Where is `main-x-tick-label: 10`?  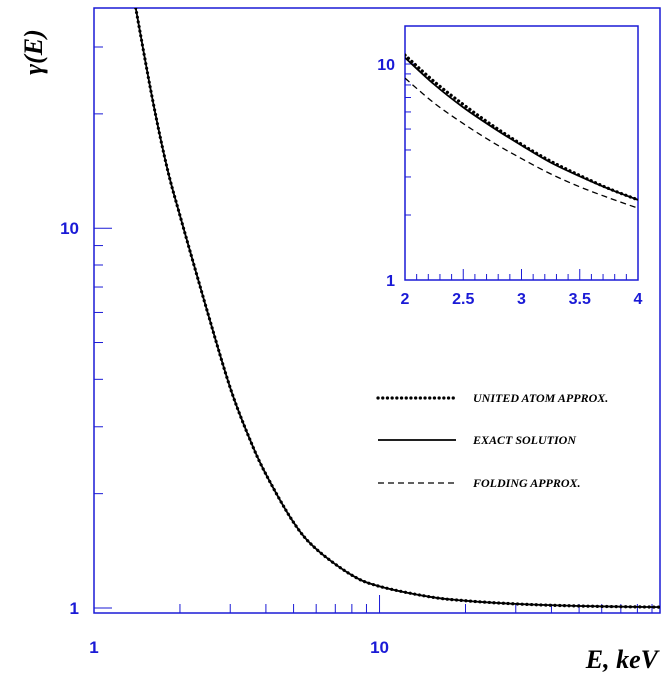 main-x-tick-label: 10 is located at coordinates (379, 647).